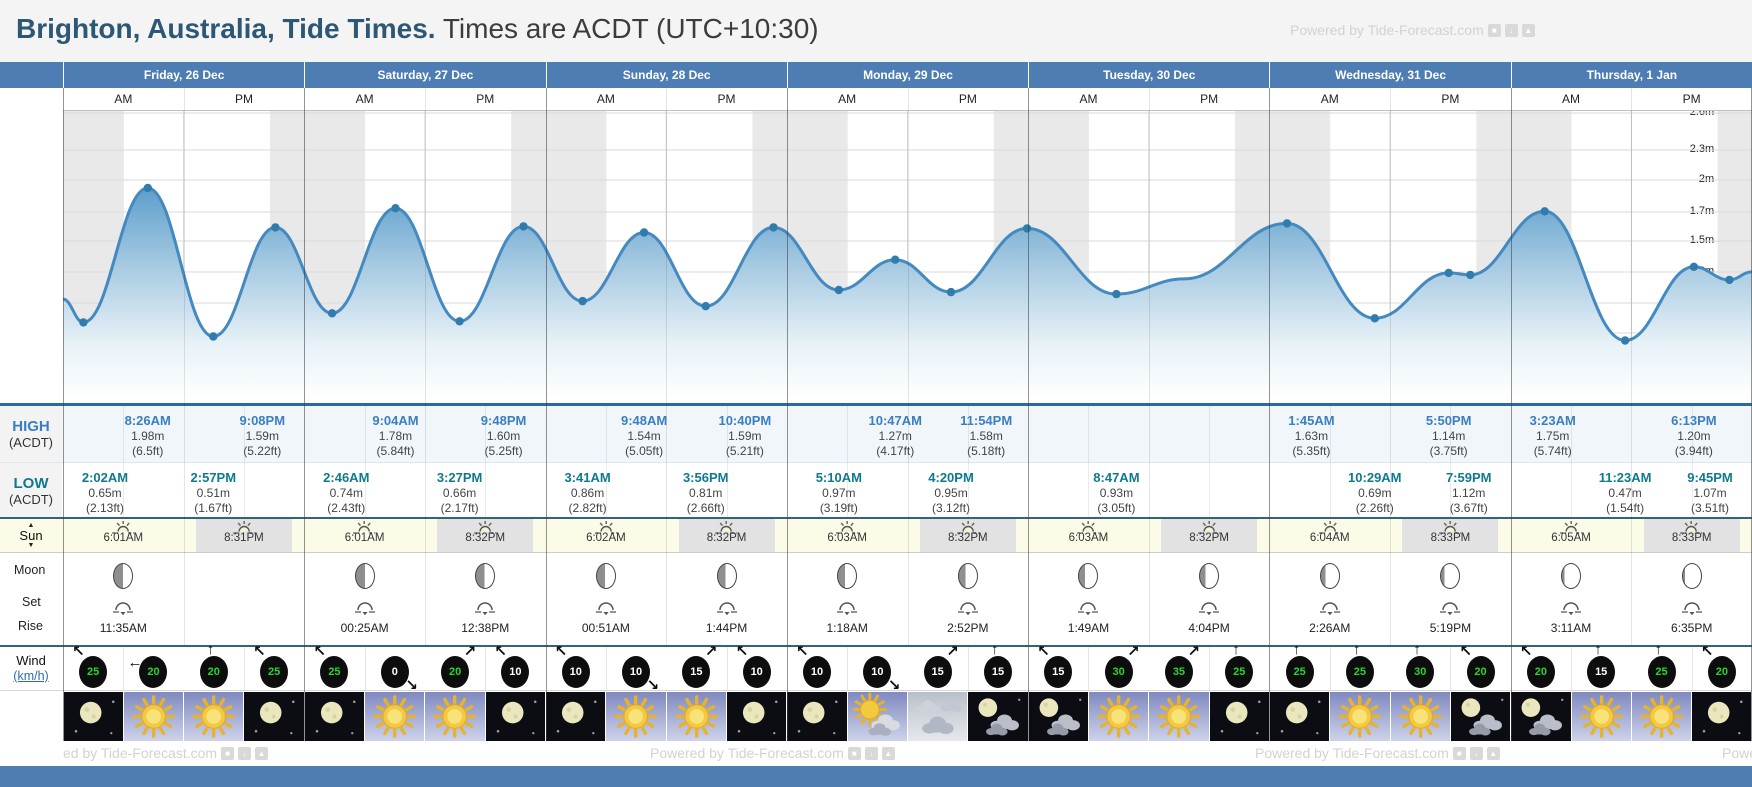  What do you see at coordinates (967, 538) in the screenshot?
I see `sunset-time: 8:32PM` at bounding box center [967, 538].